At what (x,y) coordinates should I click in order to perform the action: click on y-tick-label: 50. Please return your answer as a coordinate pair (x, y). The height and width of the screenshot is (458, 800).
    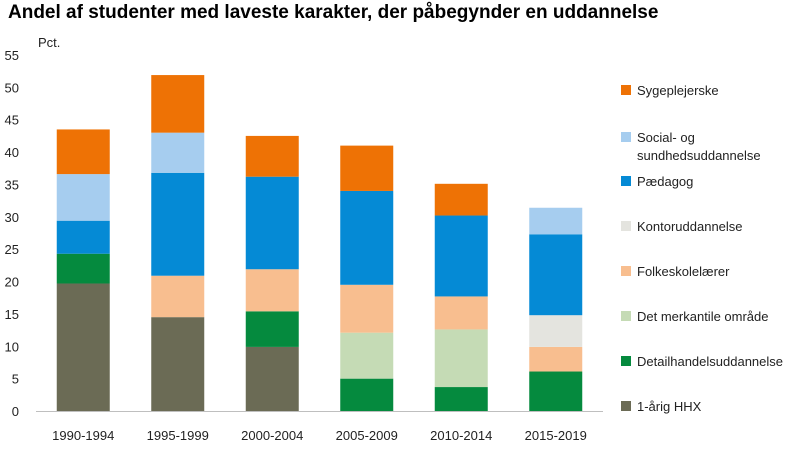
    Looking at the image, I should click on (12, 87).